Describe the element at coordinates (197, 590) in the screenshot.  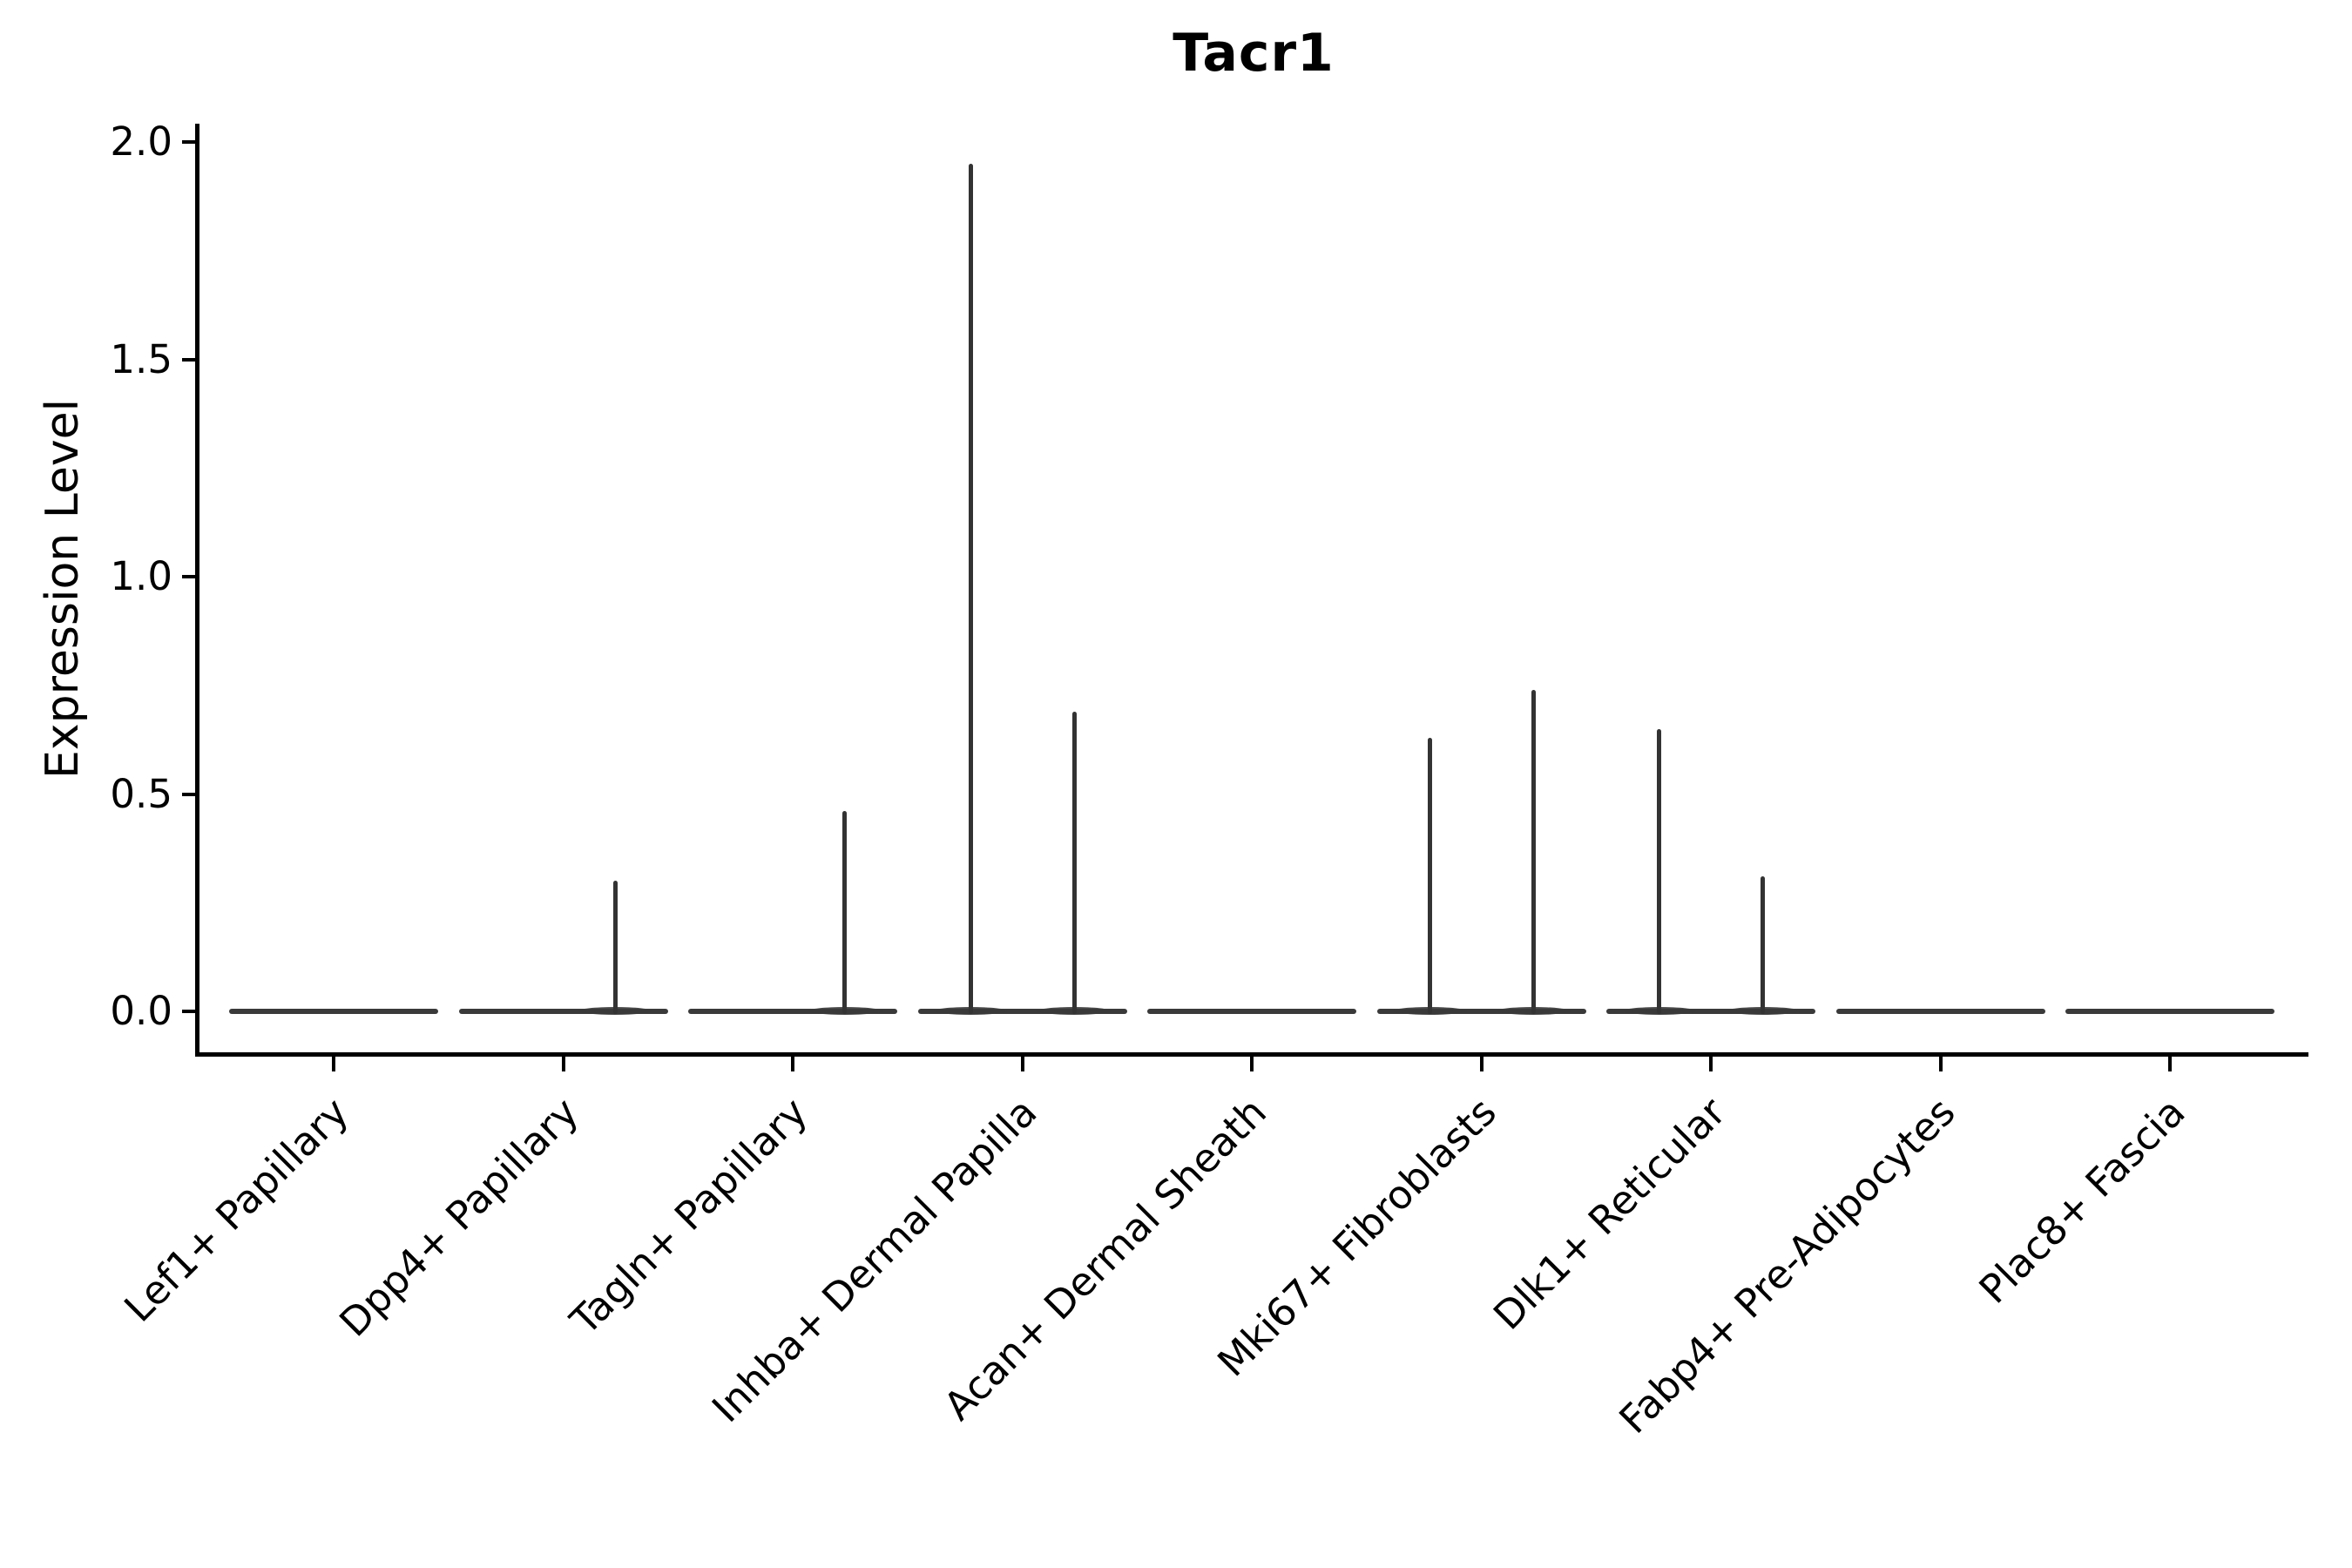
I see `y-axis-spine` at that location.